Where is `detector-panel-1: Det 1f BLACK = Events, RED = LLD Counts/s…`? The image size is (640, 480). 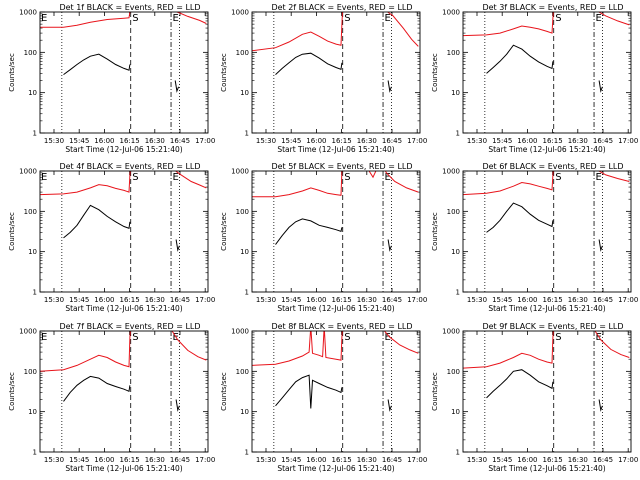
detector-panel-1: Det 1f BLACK = Events, RED = LLD Counts/s… is located at coordinates (111, 78).